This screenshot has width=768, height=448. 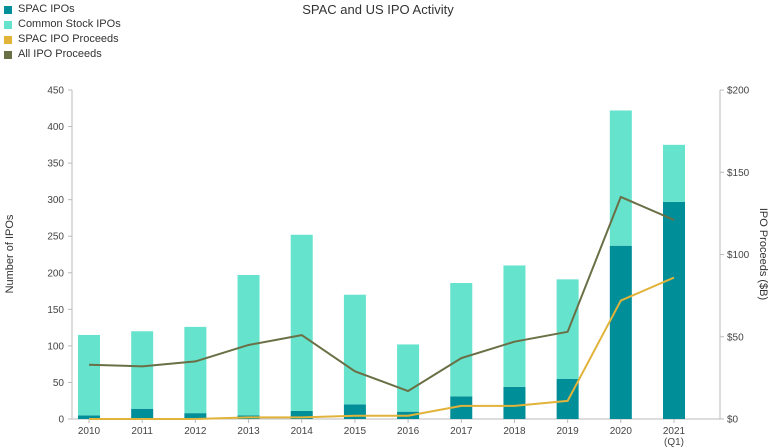 What do you see at coordinates (674, 442) in the screenshot?
I see `x-tick-sublabel: (Q1)` at bounding box center [674, 442].